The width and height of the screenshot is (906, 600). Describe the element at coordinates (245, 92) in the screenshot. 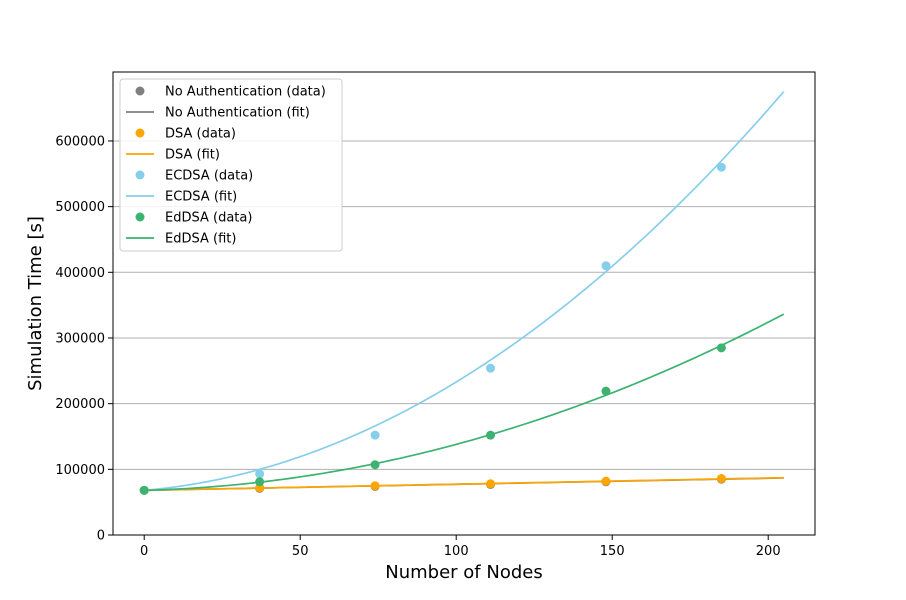

I see `legend-entry: No Authentication (data)` at that location.